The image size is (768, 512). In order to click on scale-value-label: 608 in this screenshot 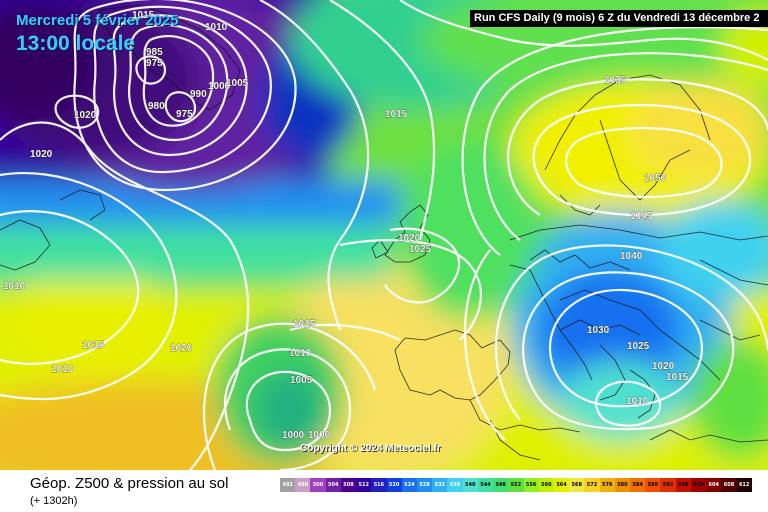, I will do `click(729, 485)`.